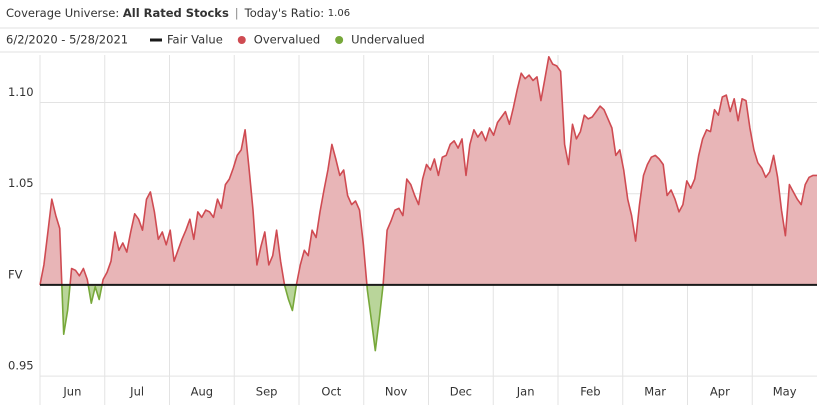 The image size is (819, 405). I want to click on x-tick-label: Aug, so click(202, 392).